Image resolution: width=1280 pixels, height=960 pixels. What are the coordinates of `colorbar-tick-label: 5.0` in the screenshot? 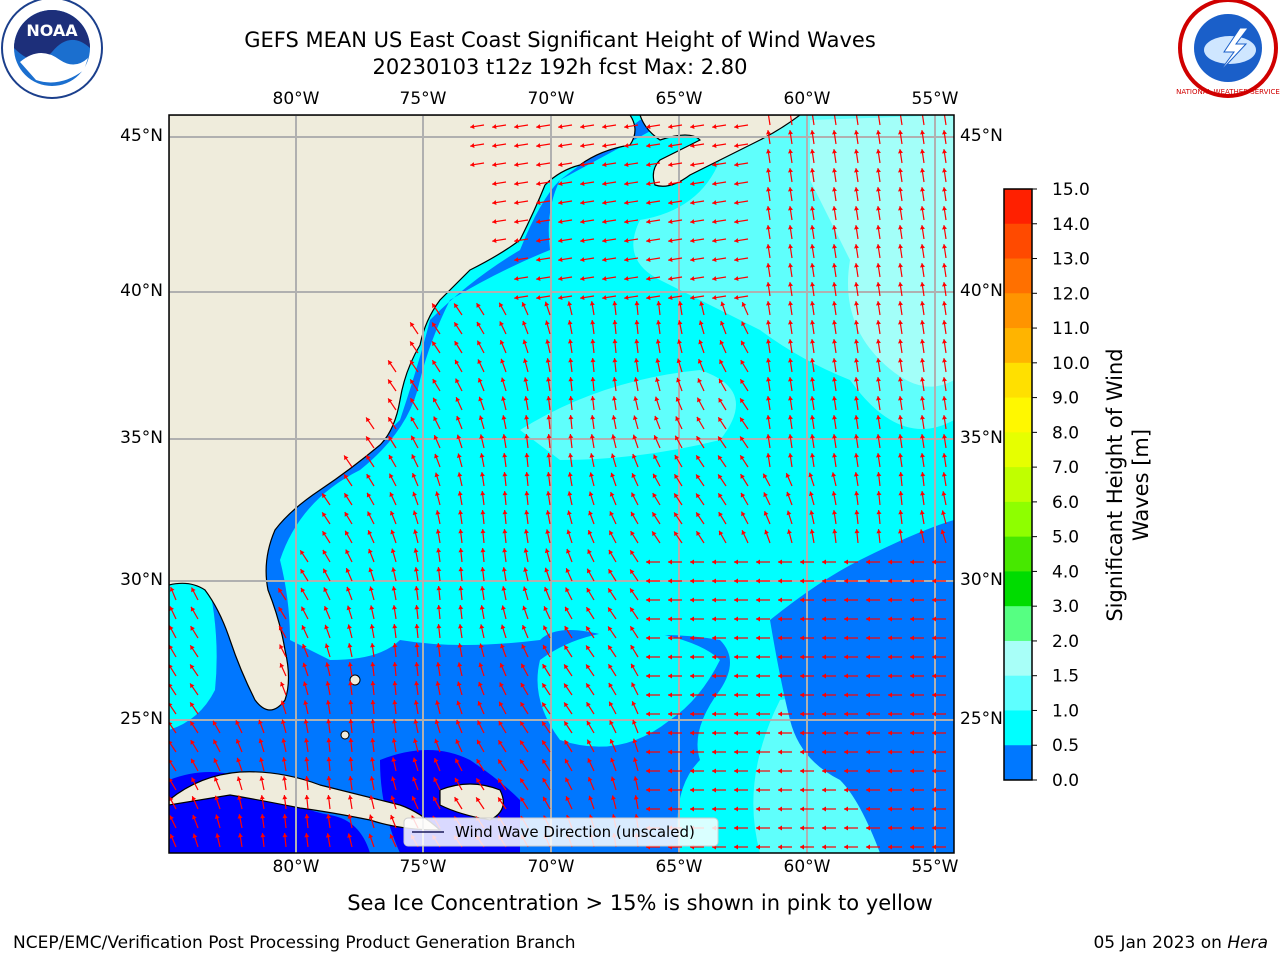 It's located at (1065, 538).